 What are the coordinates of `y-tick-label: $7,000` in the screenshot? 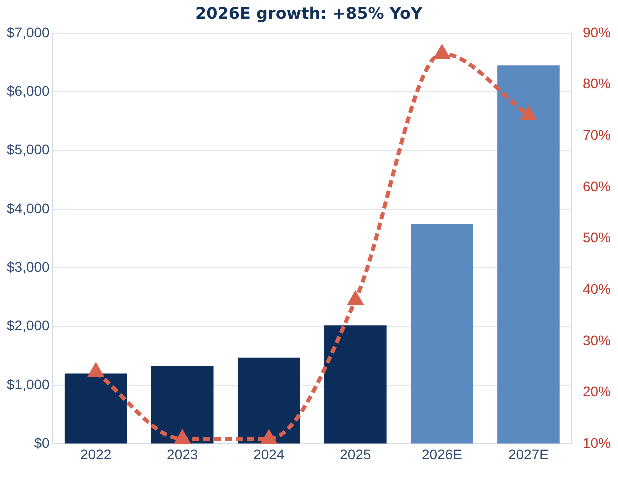 It's located at (28, 32).